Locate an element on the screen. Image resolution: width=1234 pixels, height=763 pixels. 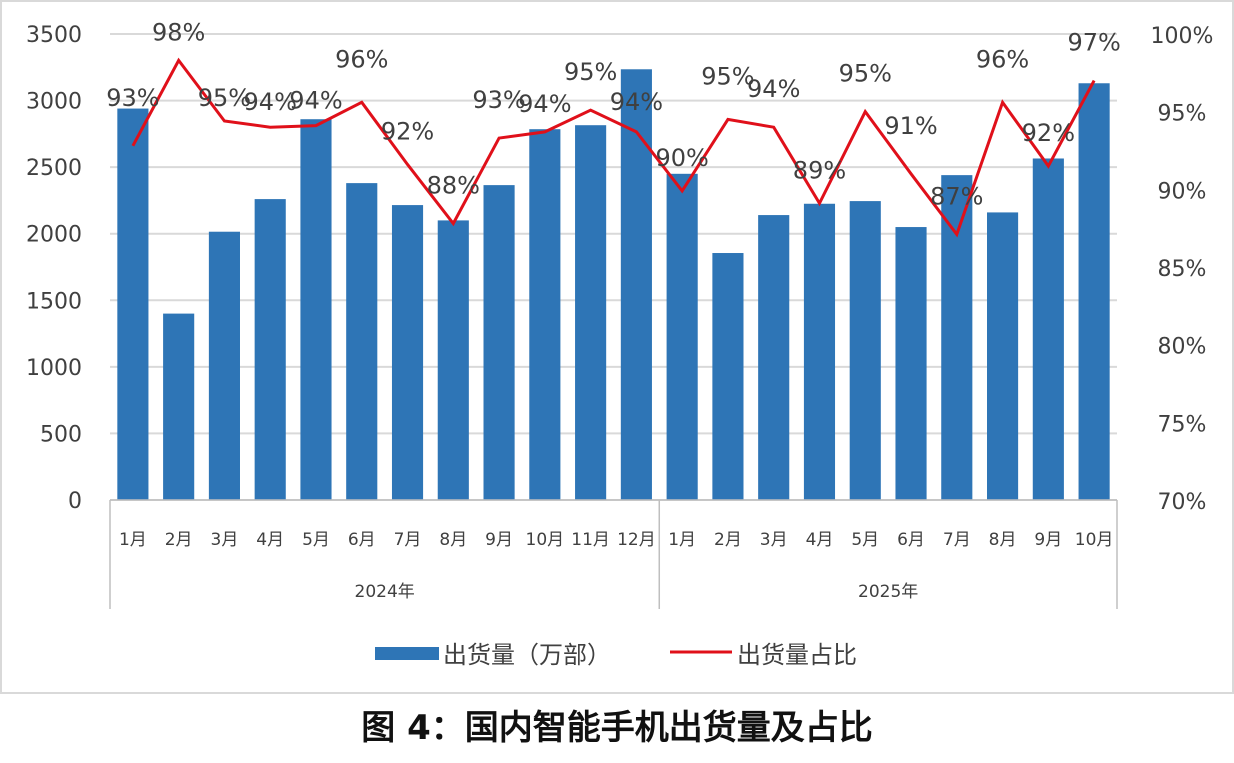
y-right-tick: 85% is located at coordinates (1182, 269).